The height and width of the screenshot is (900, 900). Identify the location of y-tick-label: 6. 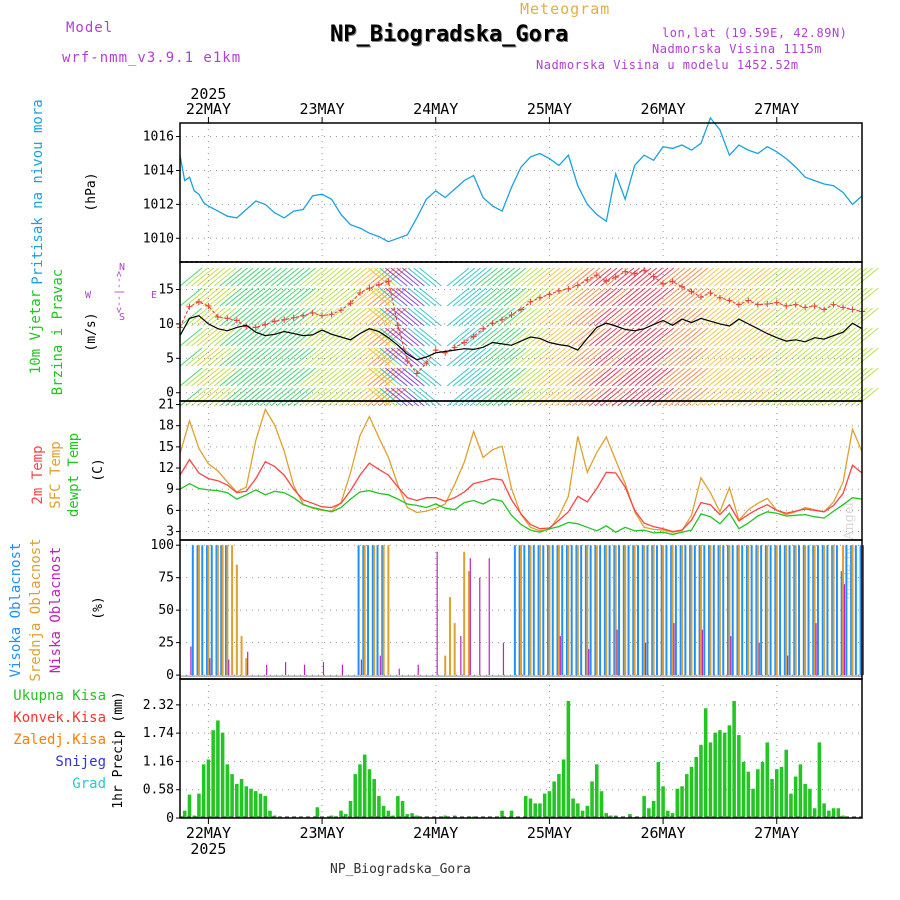
(170, 510).